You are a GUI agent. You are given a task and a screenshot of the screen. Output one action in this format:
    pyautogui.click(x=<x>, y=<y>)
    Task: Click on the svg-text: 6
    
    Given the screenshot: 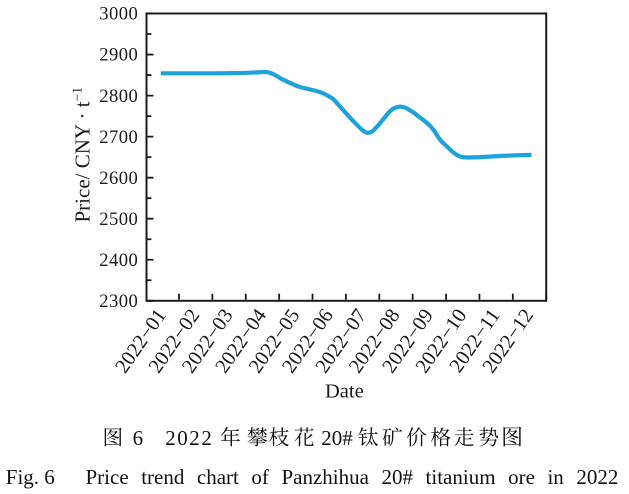 What is the action you would take?
    pyautogui.click(x=138, y=438)
    